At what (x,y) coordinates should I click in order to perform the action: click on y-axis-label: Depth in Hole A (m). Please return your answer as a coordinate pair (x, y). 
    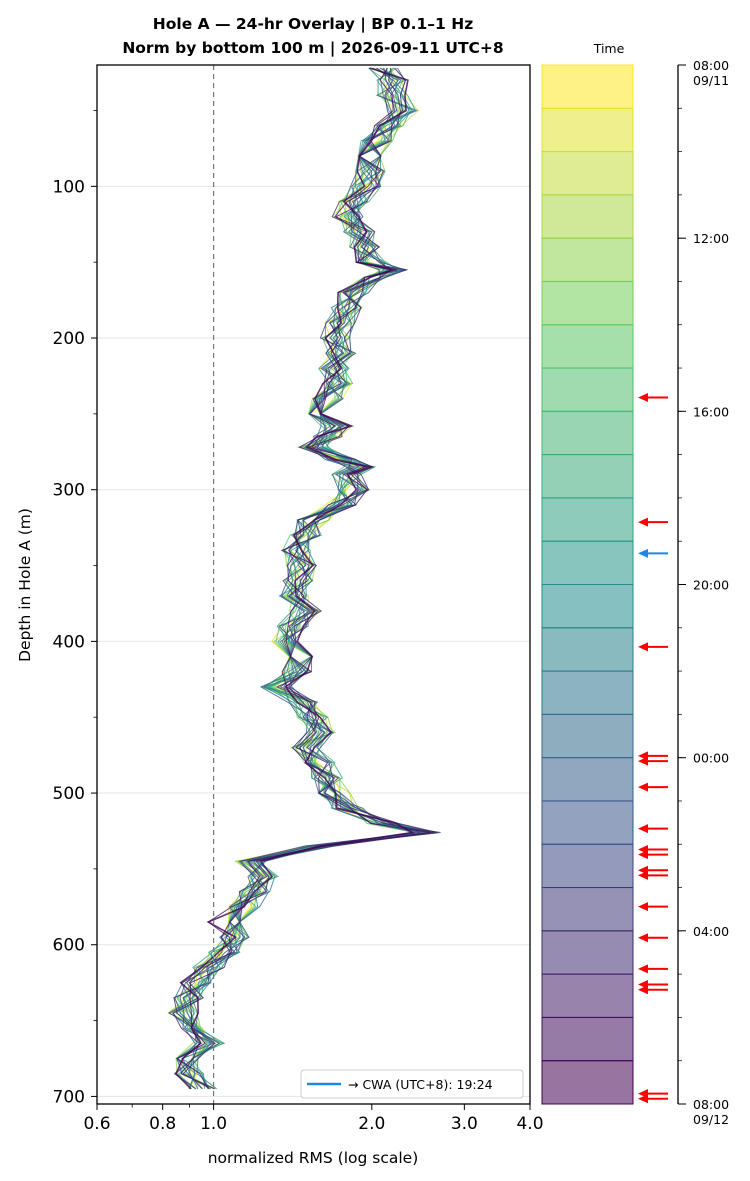
    Looking at the image, I should click on (25, 585).